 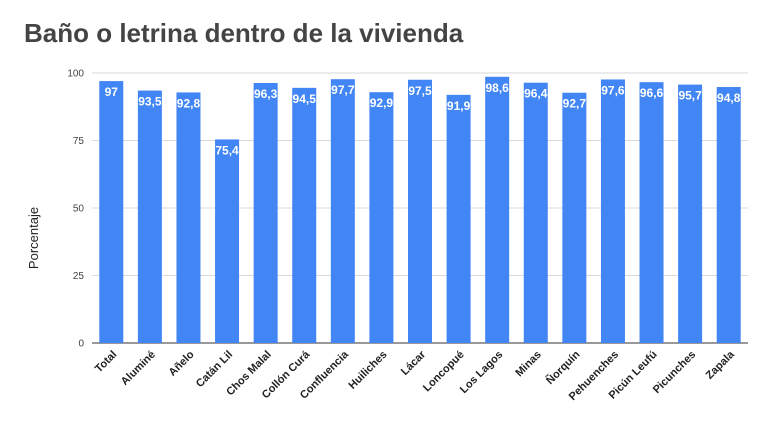 What do you see at coordinates (721, 365) in the screenshot?
I see `category-label: Zapala` at bounding box center [721, 365].